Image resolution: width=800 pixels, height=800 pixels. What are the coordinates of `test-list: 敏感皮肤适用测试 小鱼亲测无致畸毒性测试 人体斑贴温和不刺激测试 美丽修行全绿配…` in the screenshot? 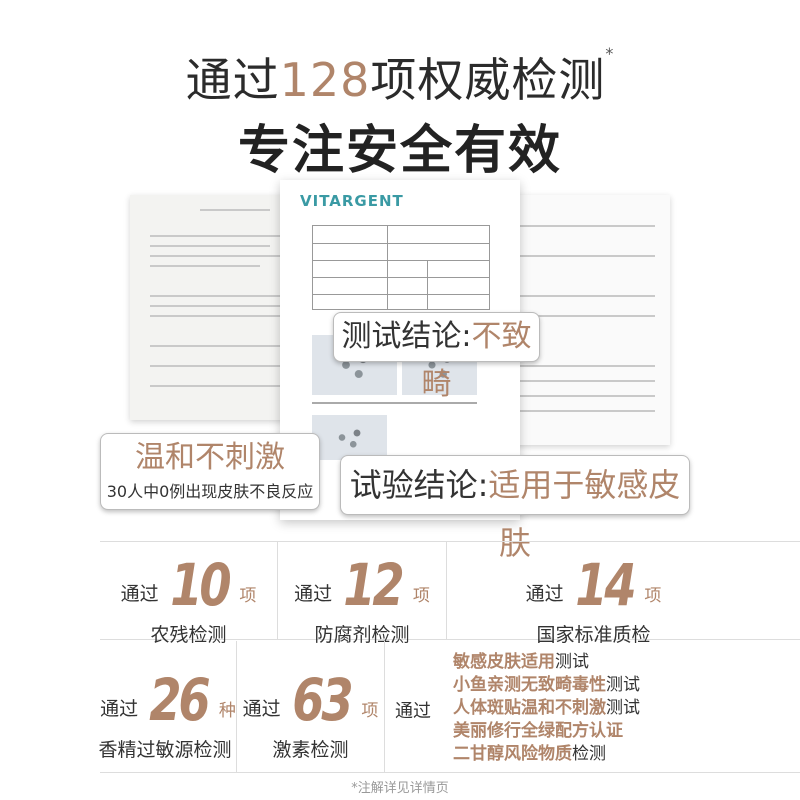 It's located at (546, 708).